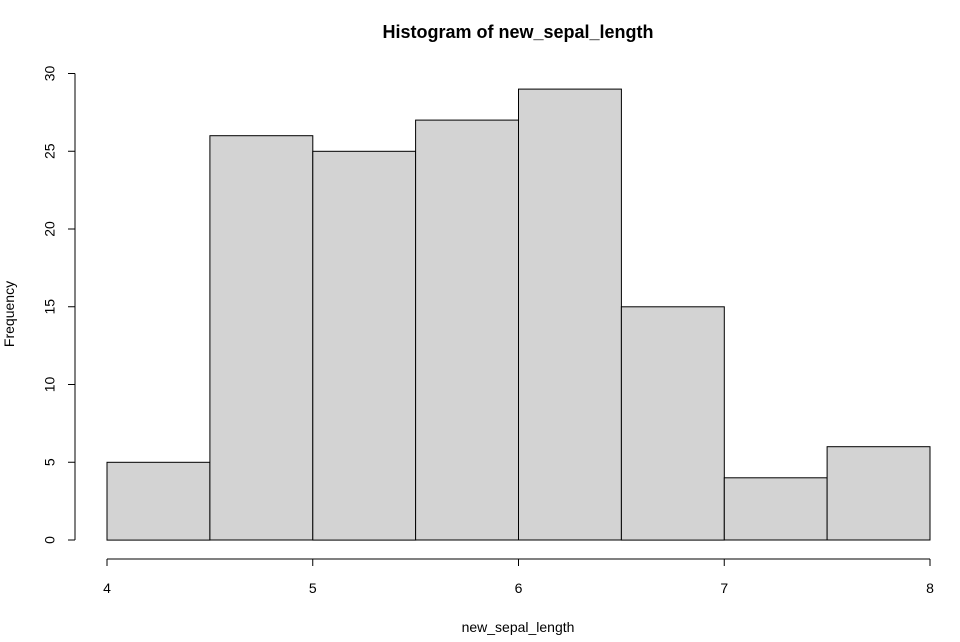 Image resolution: width=960 pixels, height=642 pixels. What do you see at coordinates (313, 588) in the screenshot?
I see `x-tick-label: 5` at bounding box center [313, 588].